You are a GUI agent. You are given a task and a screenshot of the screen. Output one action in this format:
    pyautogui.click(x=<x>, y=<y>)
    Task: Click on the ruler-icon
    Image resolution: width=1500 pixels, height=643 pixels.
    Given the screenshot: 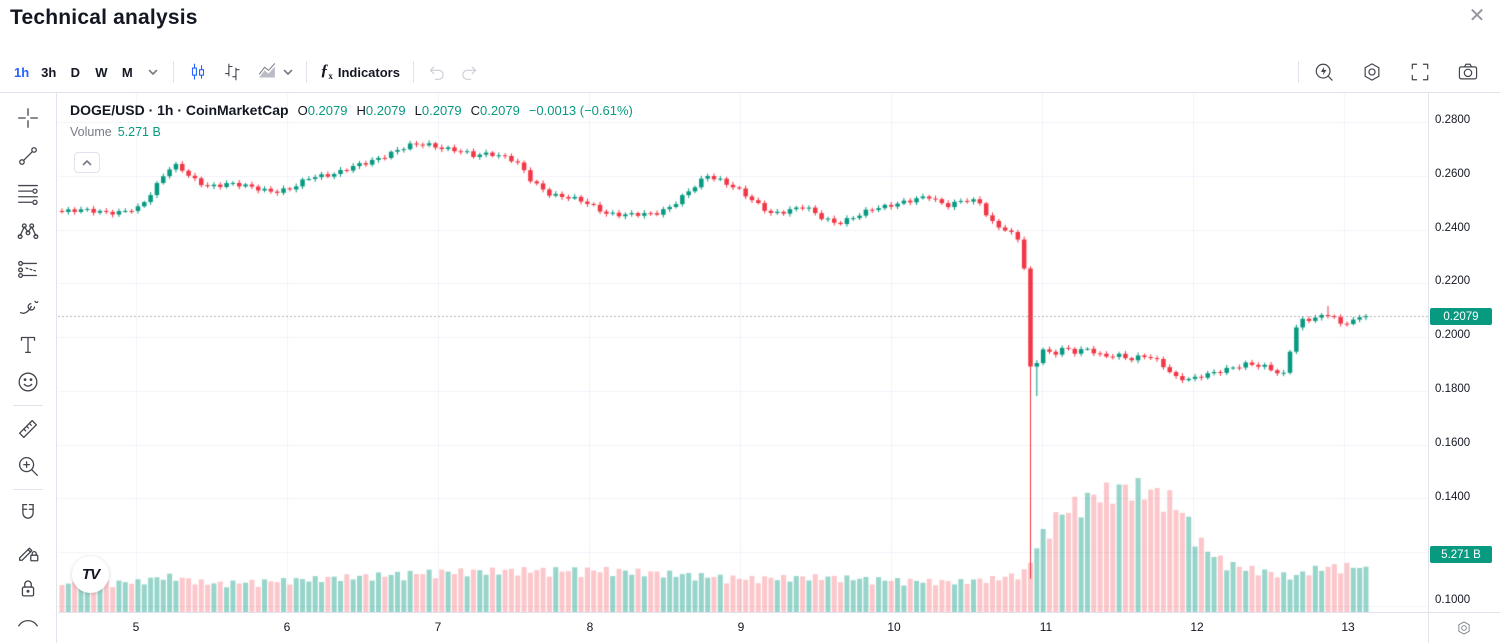 What is the action you would take?
    pyautogui.click(x=28, y=428)
    